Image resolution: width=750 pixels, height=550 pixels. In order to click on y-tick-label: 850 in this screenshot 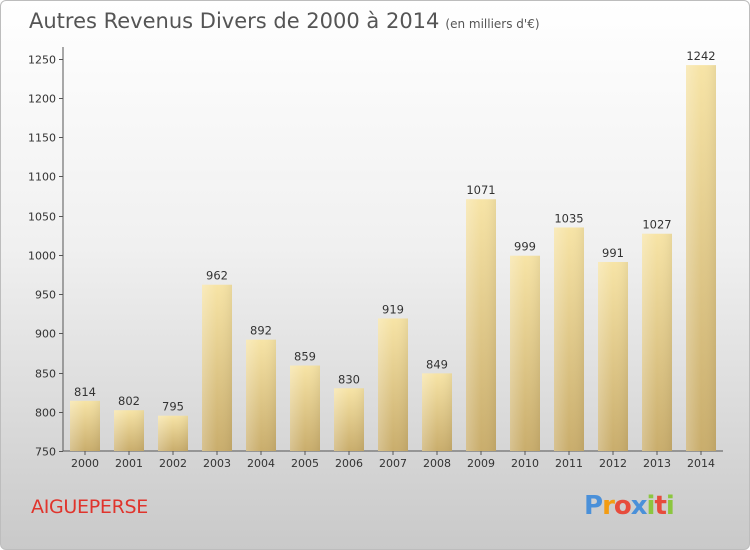, I will do `click(45, 374)`.